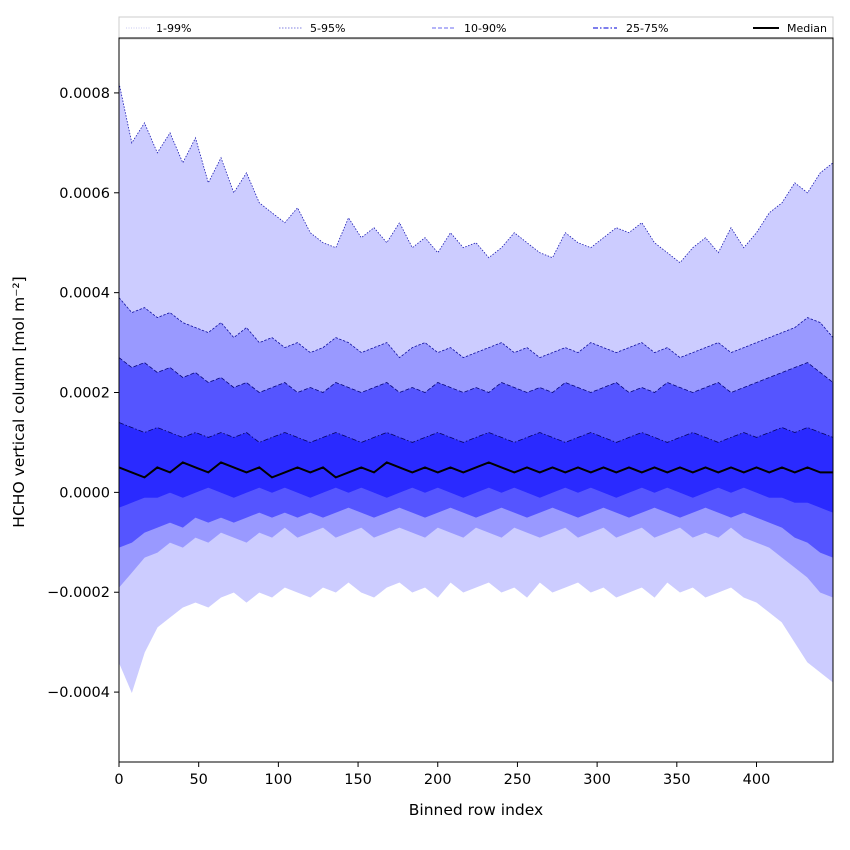 The image size is (850, 850). What do you see at coordinates (198, 780) in the screenshot?
I see `x-tick-label: 50` at bounding box center [198, 780].